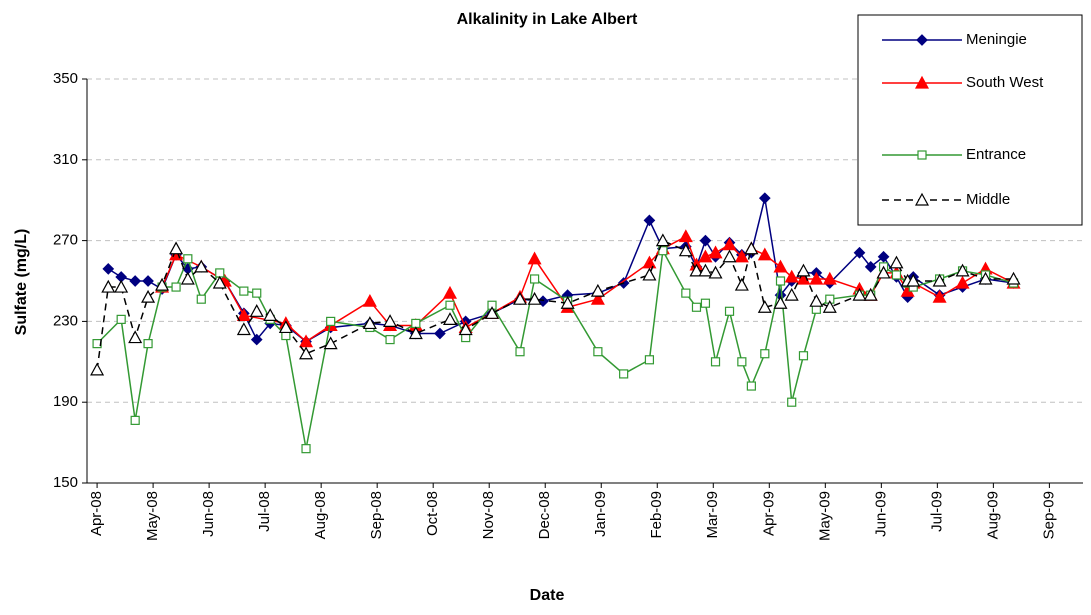 The width and height of the screenshot is (1091, 615). Describe the element at coordinates (208, 514) in the screenshot. I see `x-tick-label: Jun-08` at that location.